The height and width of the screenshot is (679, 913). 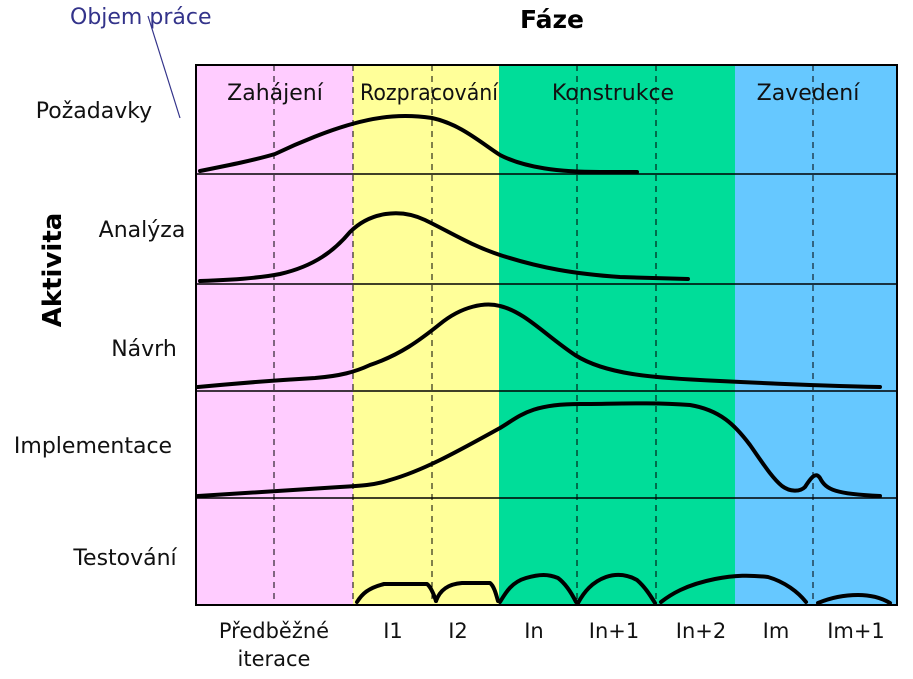 I want to click on activity-label-requirements: Požadavky, so click(x=94, y=111).